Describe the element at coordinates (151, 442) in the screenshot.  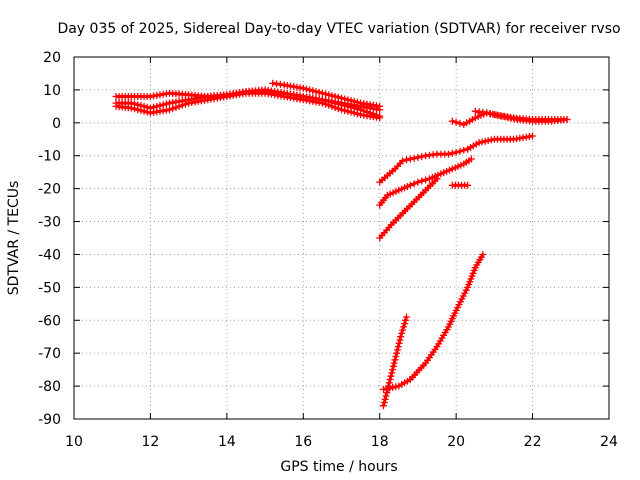
I see `x-tick-label: 12` at that location.